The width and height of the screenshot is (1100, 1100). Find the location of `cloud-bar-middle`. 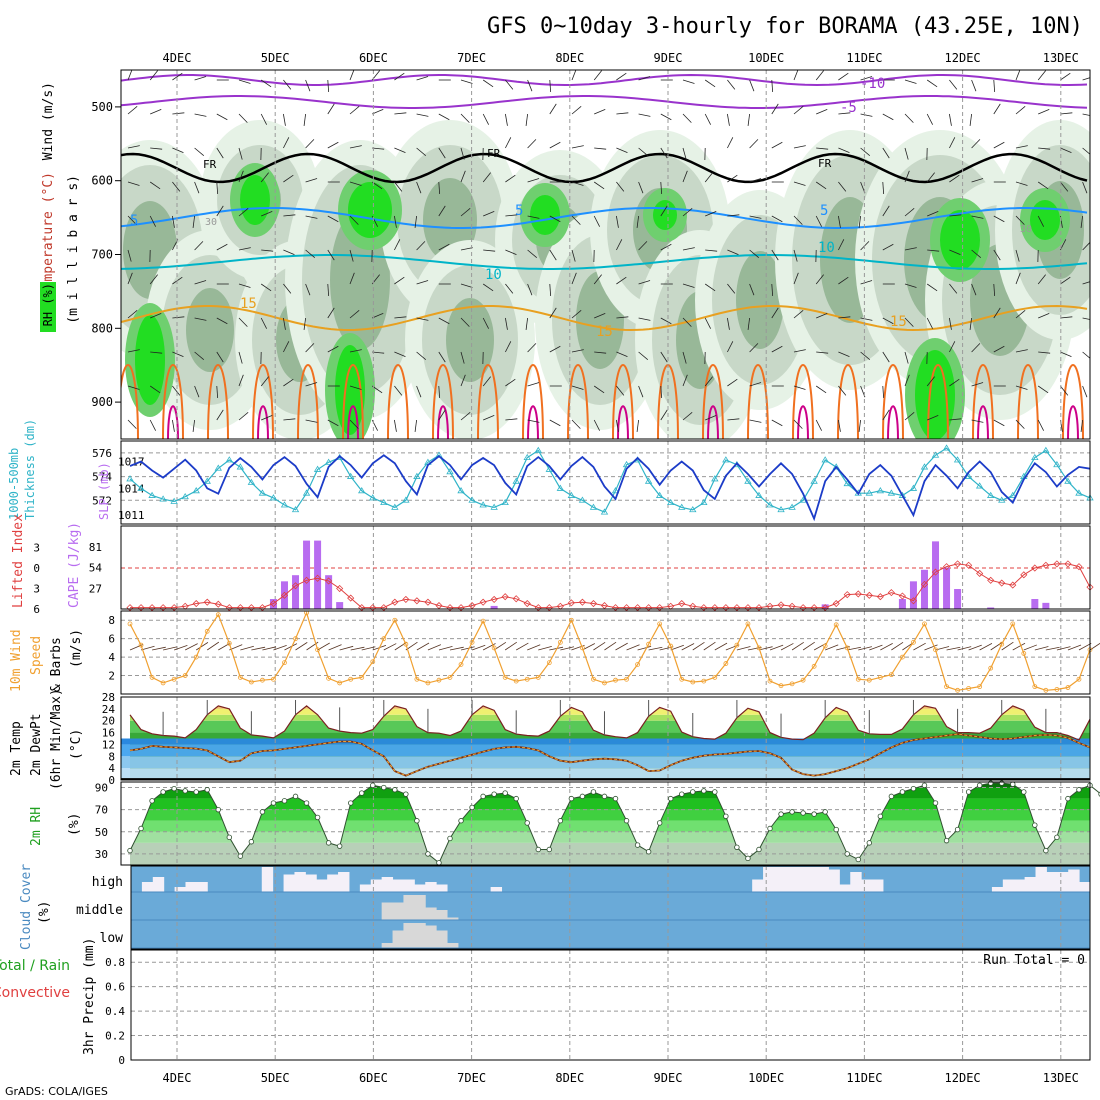

cloud-bar-middle is located at coordinates (409, 907).